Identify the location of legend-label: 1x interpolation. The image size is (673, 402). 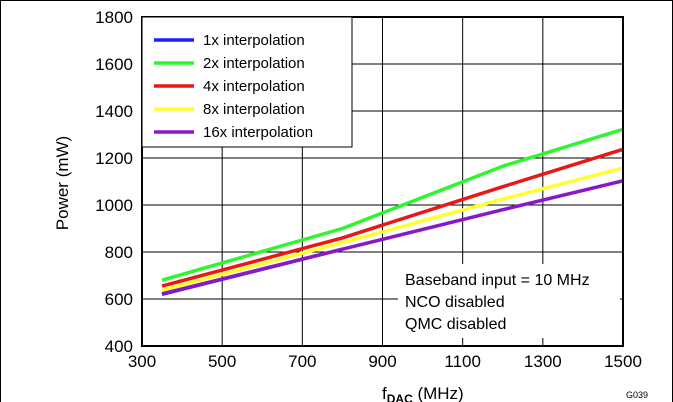
(254, 40).